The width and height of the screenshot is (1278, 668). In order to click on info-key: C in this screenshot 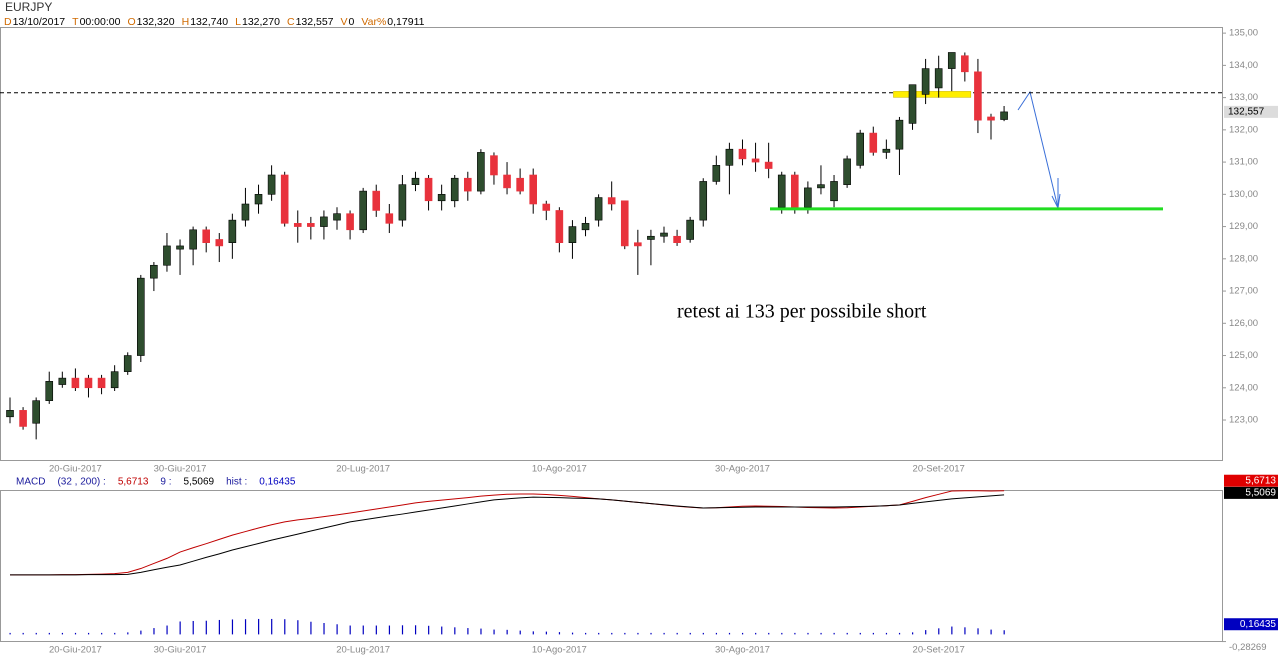, I will do `click(291, 22)`.